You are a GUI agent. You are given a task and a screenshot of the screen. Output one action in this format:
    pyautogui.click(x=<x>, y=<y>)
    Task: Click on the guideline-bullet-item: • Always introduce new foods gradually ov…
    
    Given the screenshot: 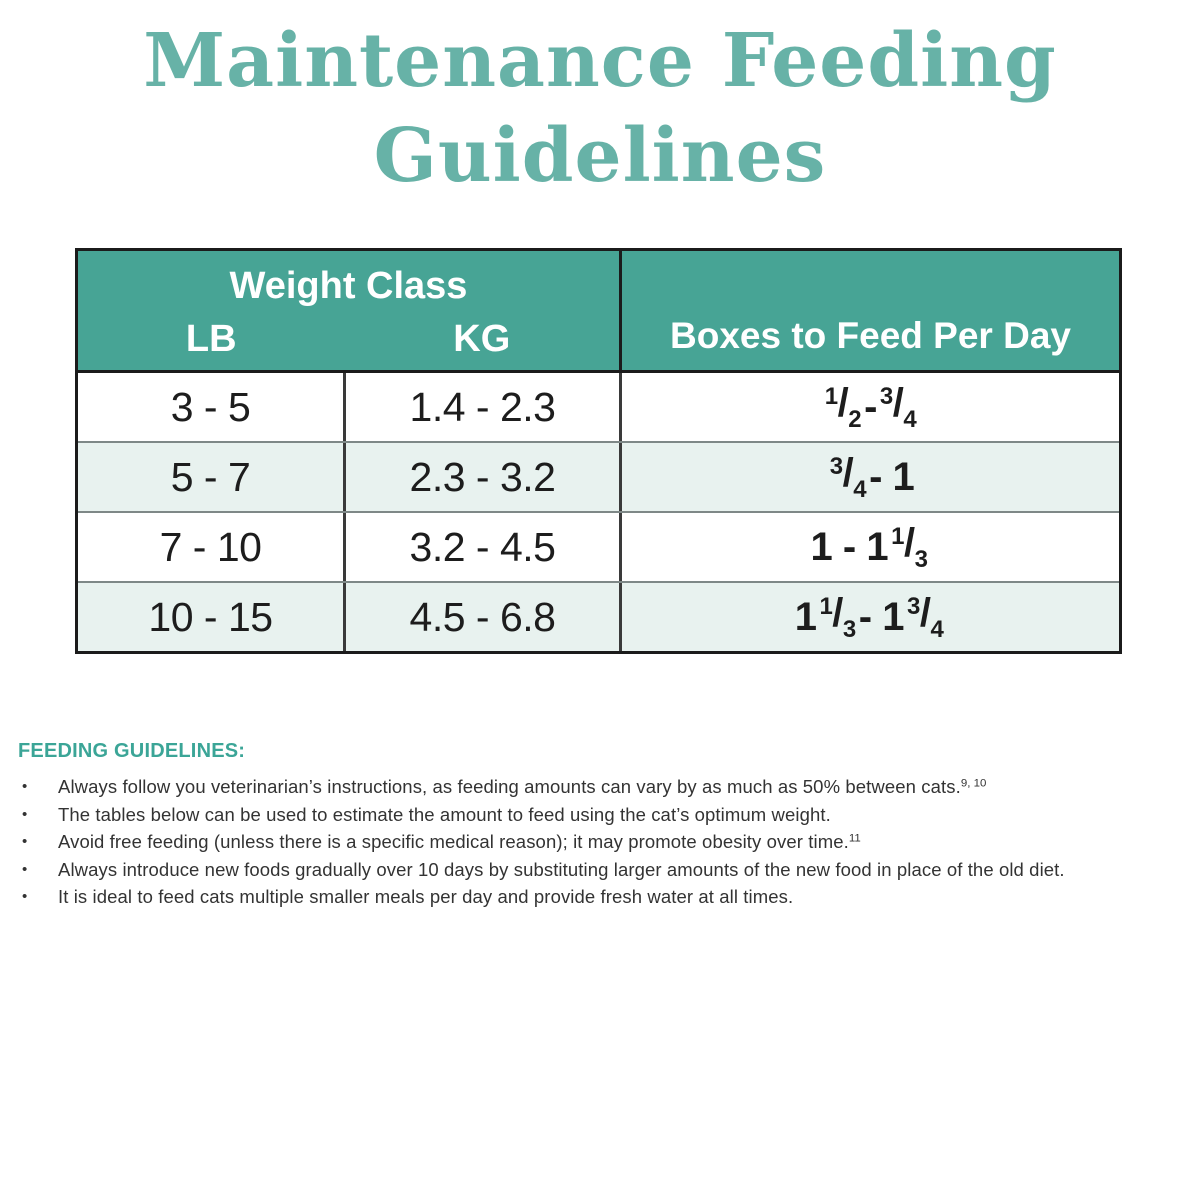 What is the action you would take?
    pyautogui.click(x=593, y=870)
    